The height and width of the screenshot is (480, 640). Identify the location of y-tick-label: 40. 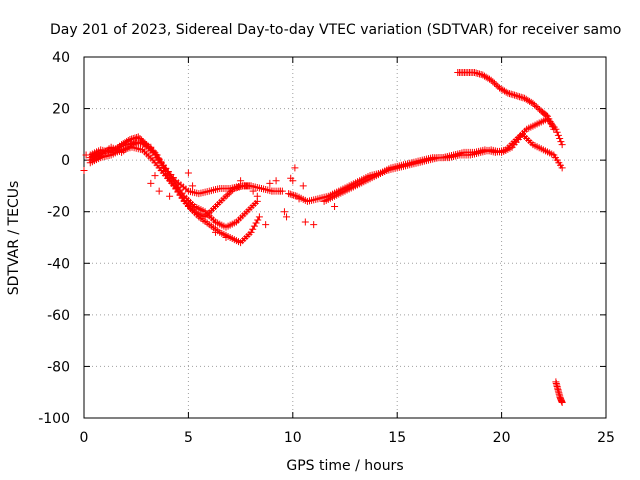
(61, 58).